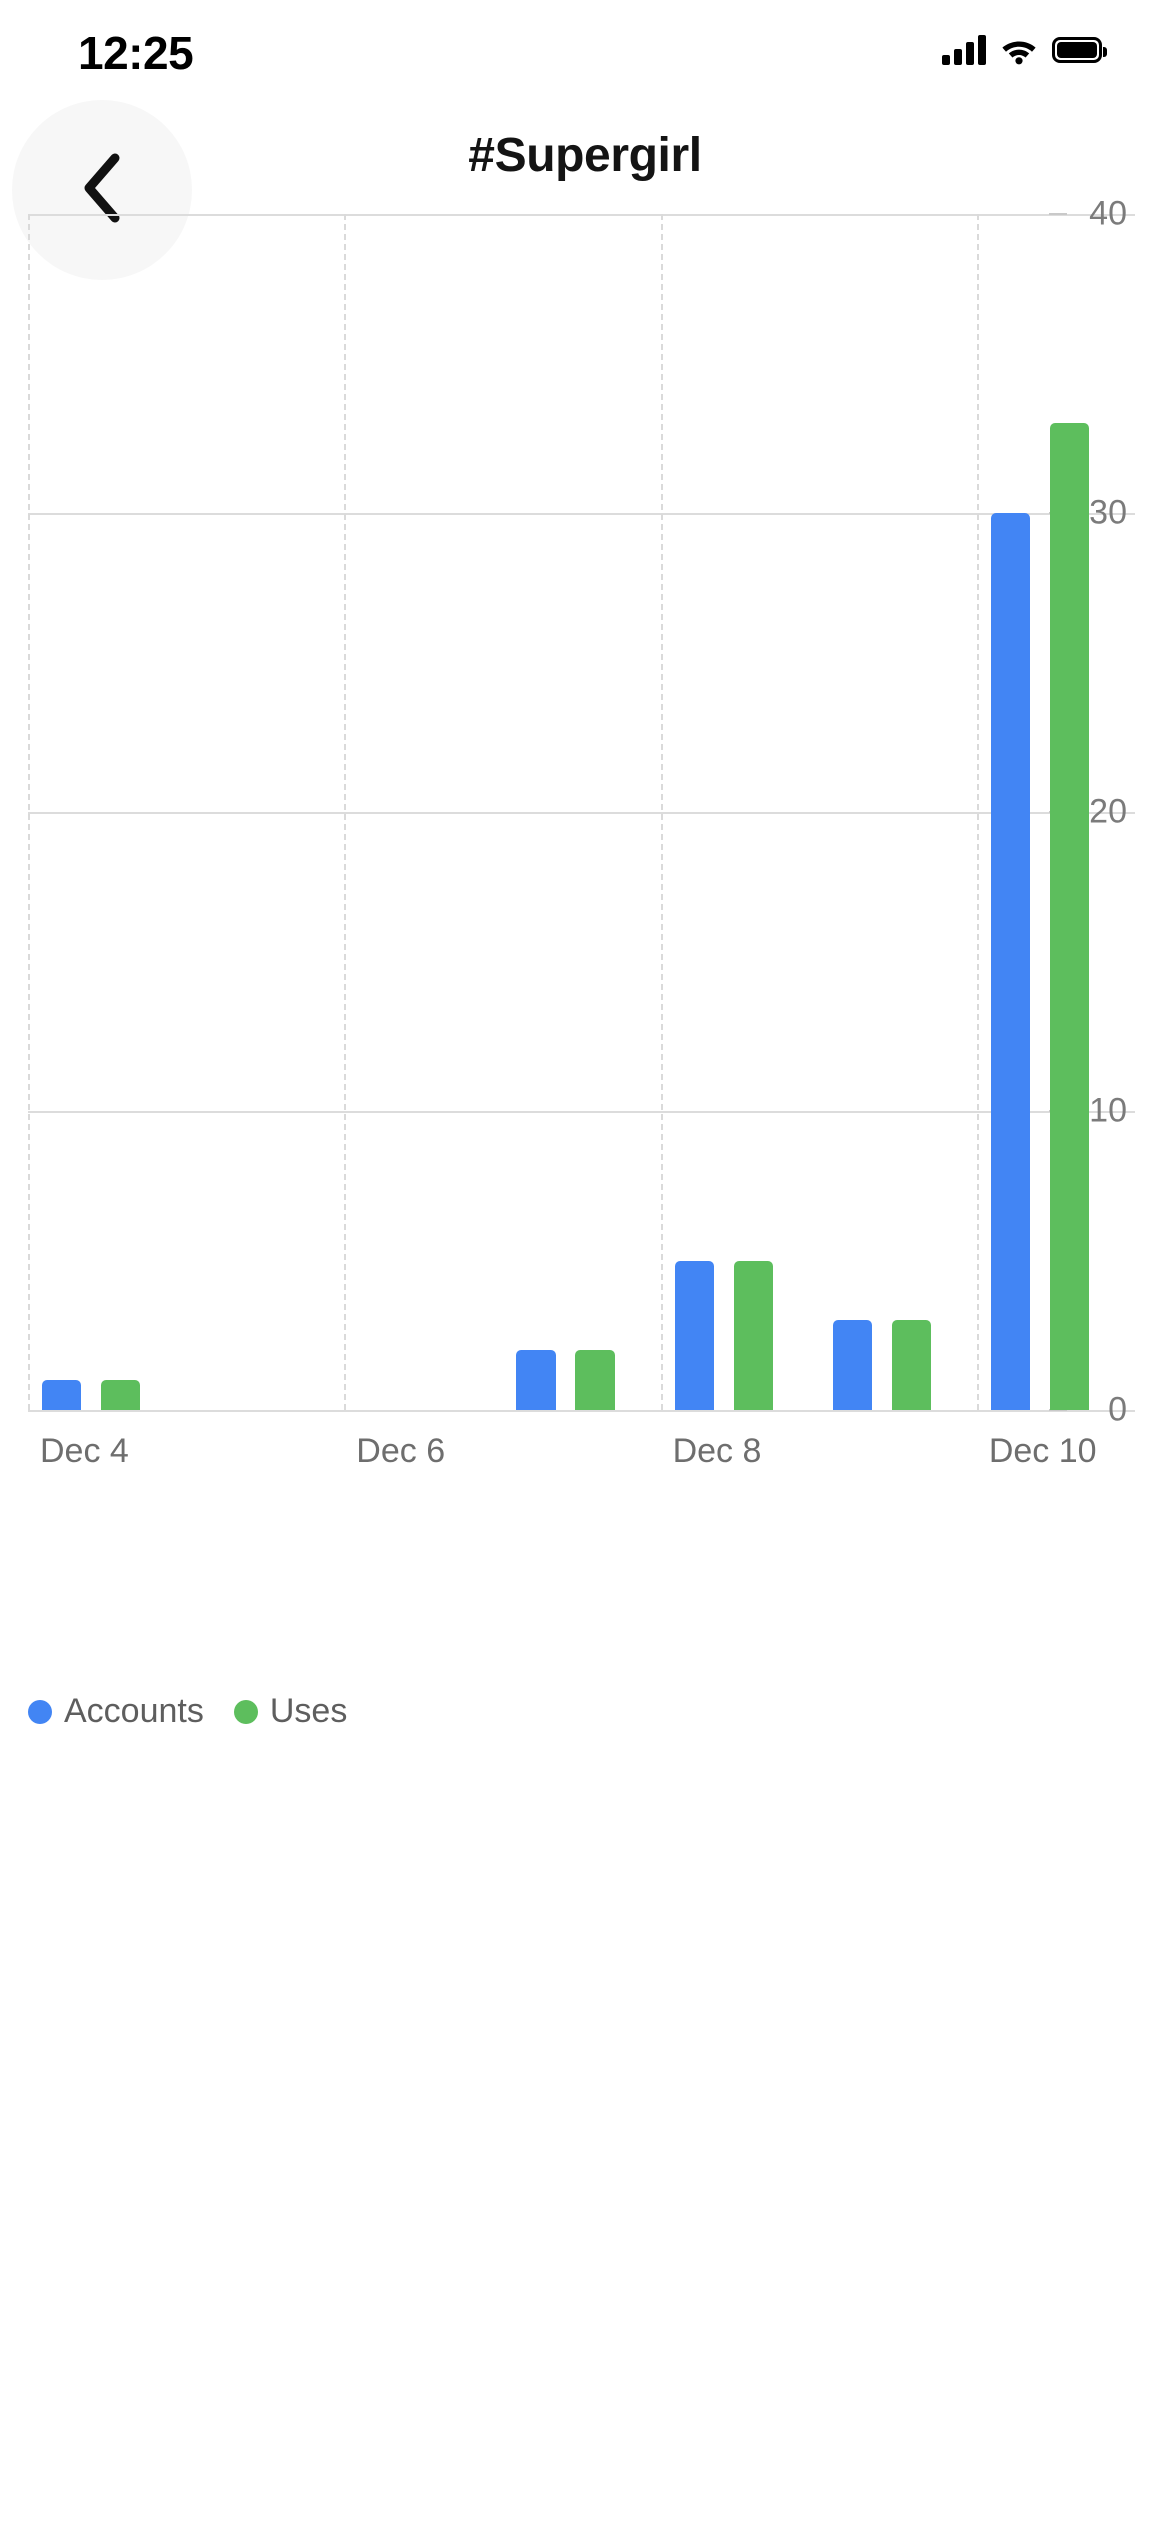  I want to click on legend-label: Accounts, so click(134, 1711).